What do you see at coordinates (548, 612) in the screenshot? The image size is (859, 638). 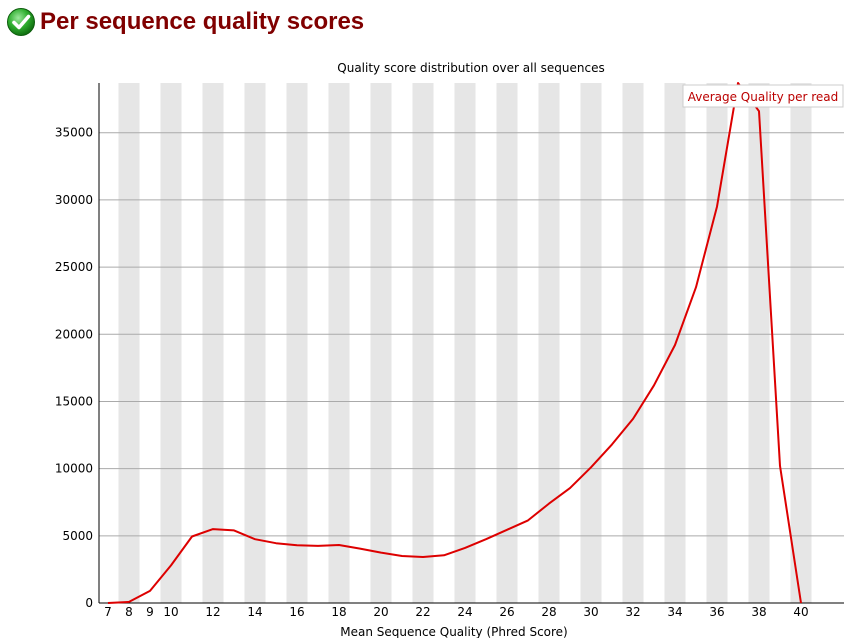 I see `x-tick-label: 28` at bounding box center [548, 612].